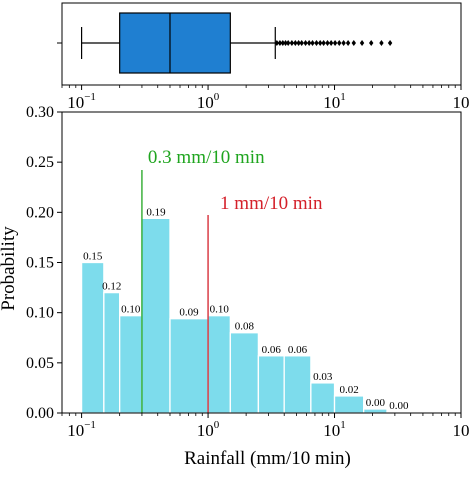  Describe the element at coordinates (40, 212) in the screenshot. I see `y-tick-label: 0.20` at that location.